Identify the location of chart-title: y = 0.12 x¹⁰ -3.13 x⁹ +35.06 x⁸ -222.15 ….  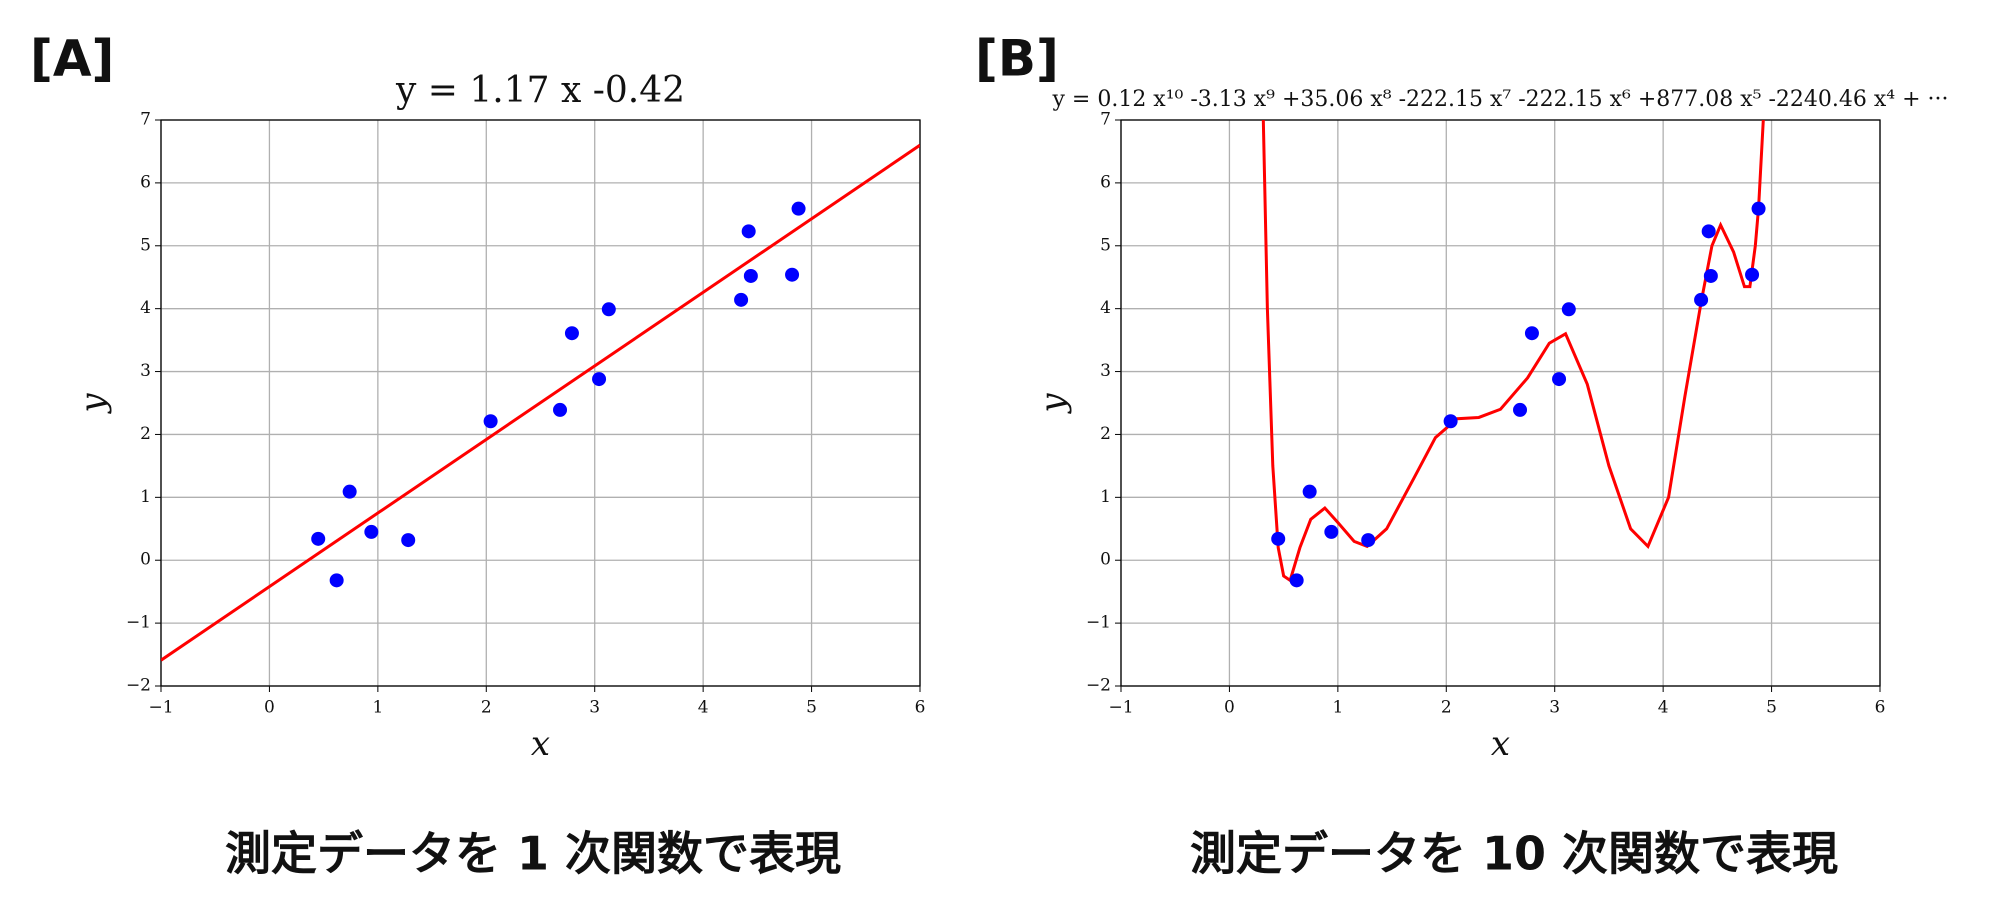
(1499, 99).